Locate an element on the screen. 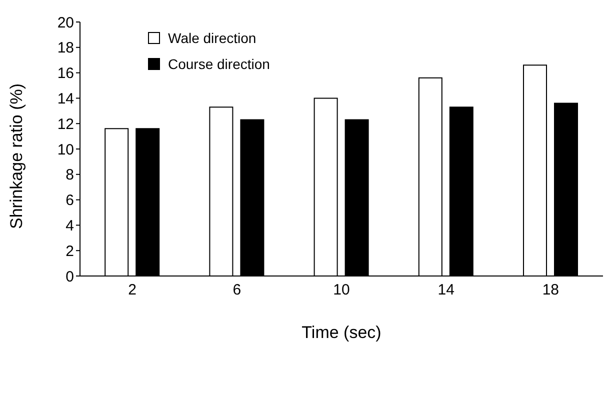 The image size is (605, 407). y-tick-label: 2 is located at coordinates (70, 251).